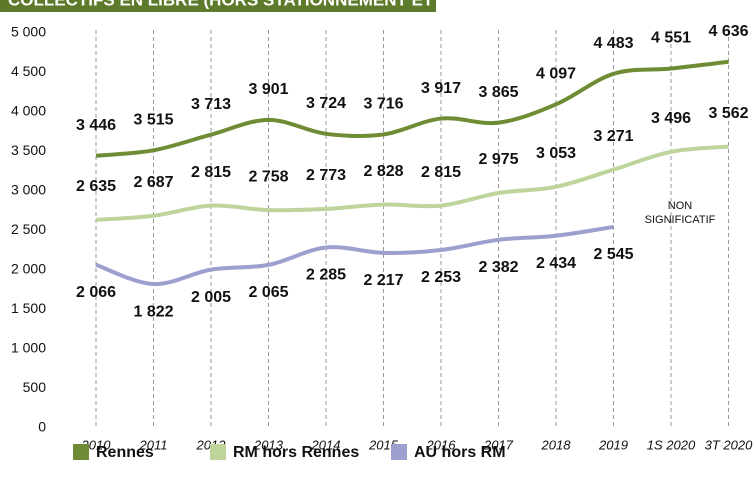 This screenshot has width=753, height=490. Describe the element at coordinates (211, 104) in the screenshot. I see `data-label: 3 713` at that location.